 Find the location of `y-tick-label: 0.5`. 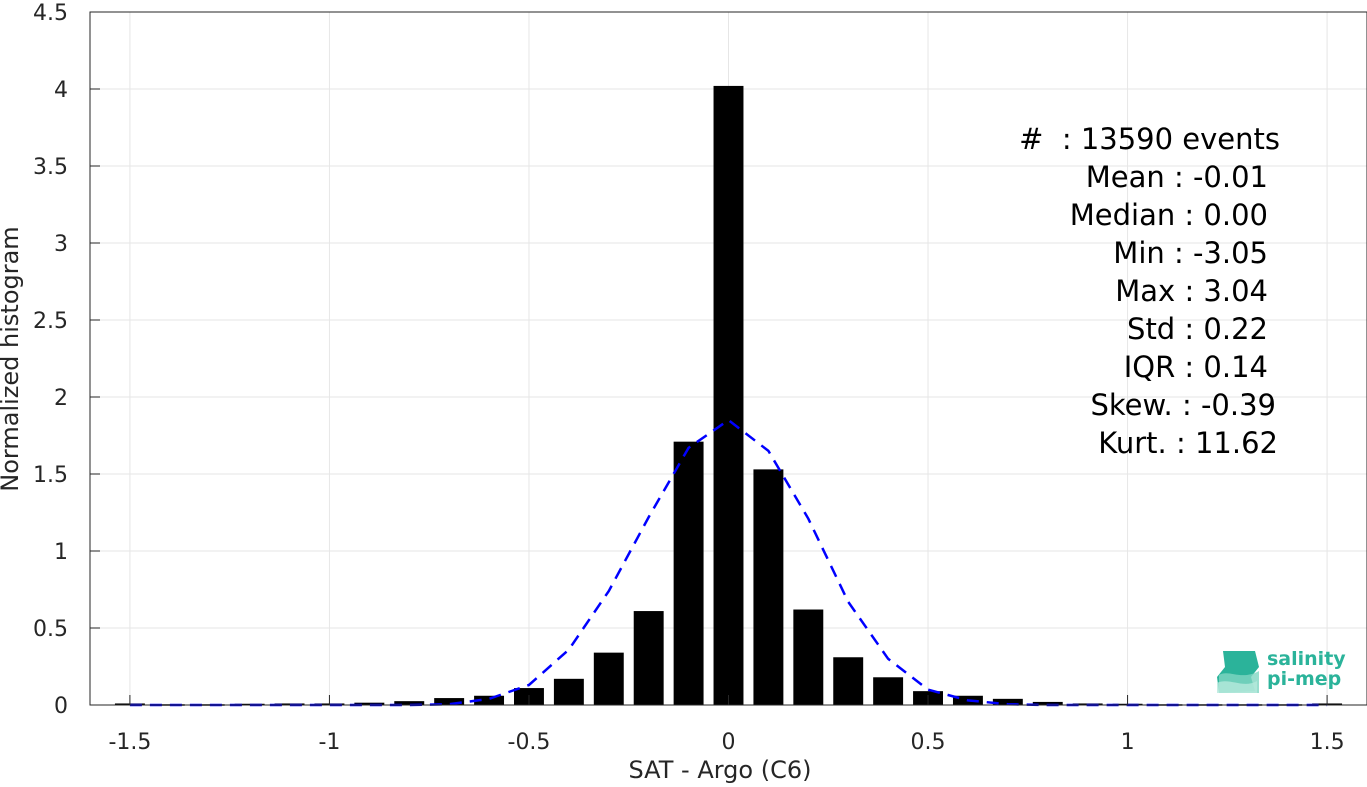

y-tick-label: 0.5 is located at coordinates (50, 629).